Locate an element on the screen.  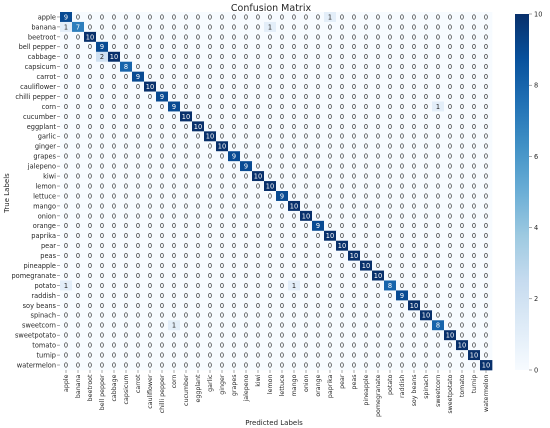
y-tick-label: sweetpotato is located at coordinates (35, 336).